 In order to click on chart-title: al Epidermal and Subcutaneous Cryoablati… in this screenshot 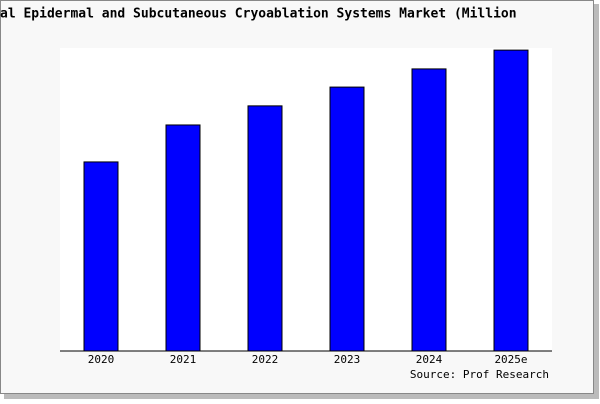, I will do `click(258, 14)`.